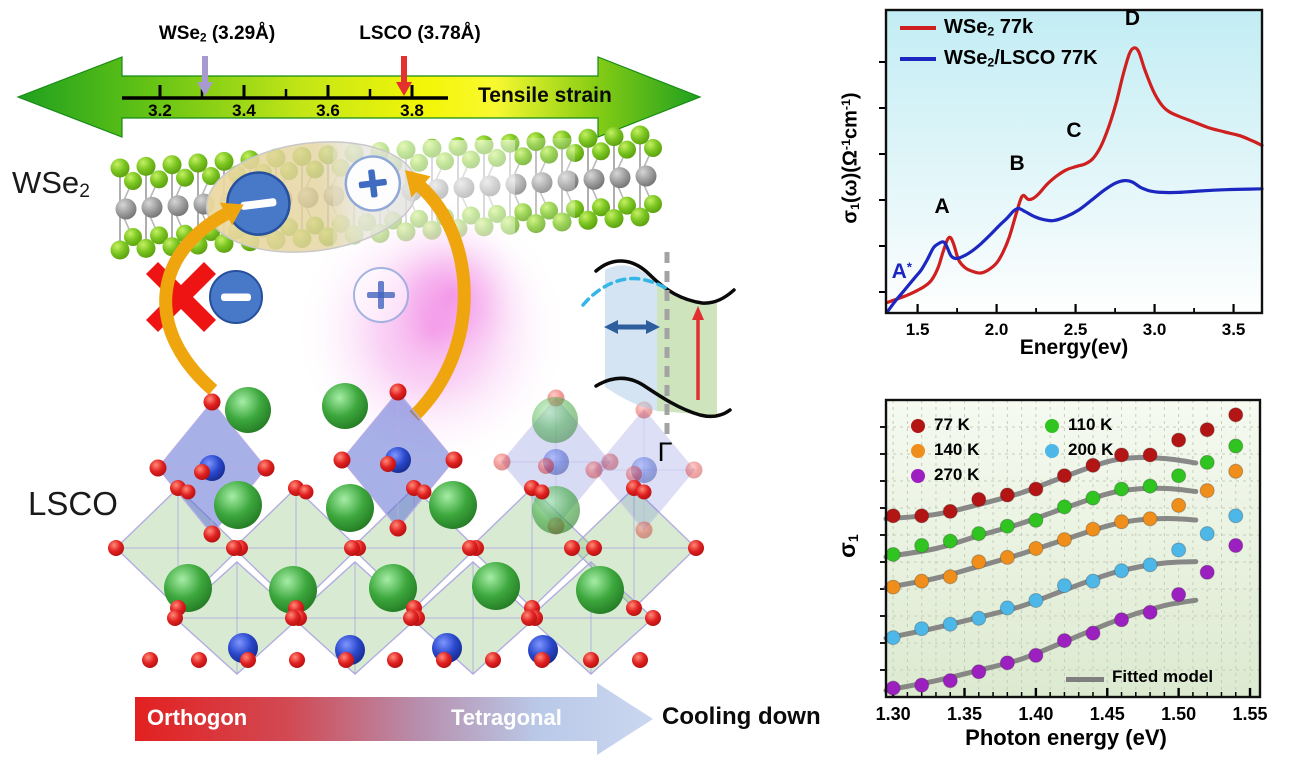 The image size is (1290, 764). I want to click on curve-wse2_lsco_77k, so click(1075, 246).